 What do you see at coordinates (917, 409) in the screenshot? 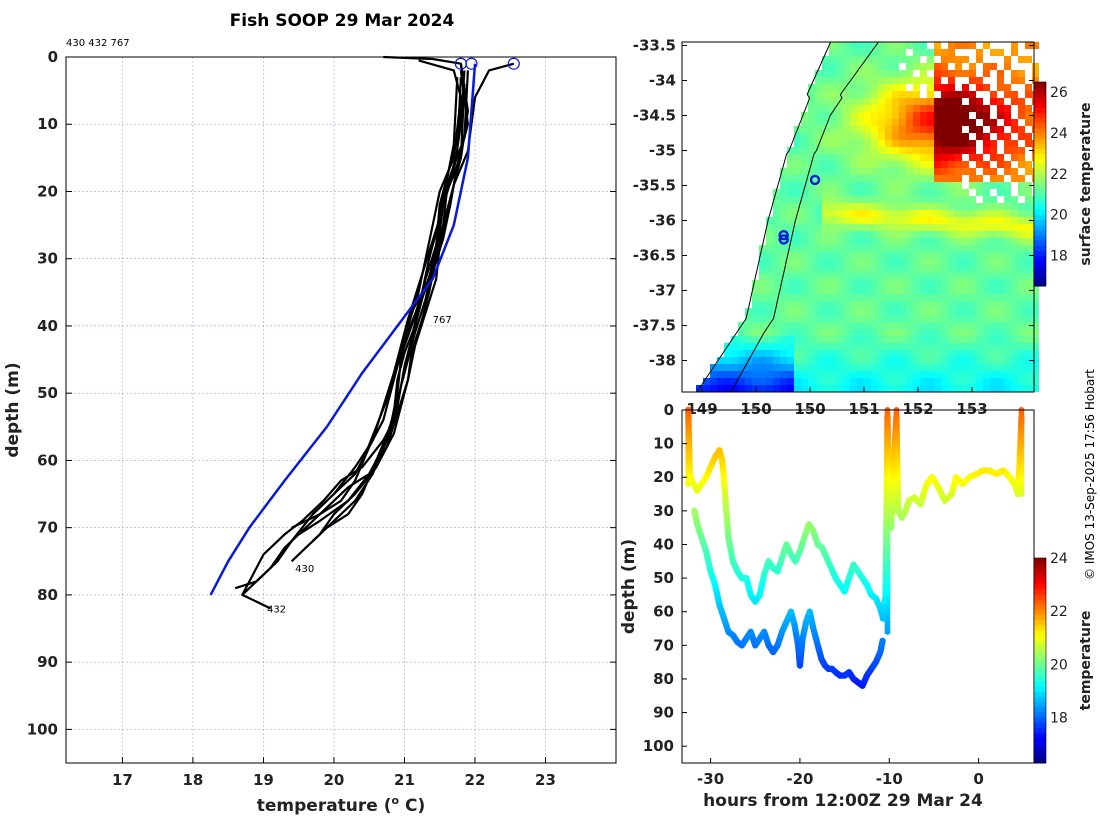
I see `map-x-tick-label: 152` at bounding box center [917, 409].